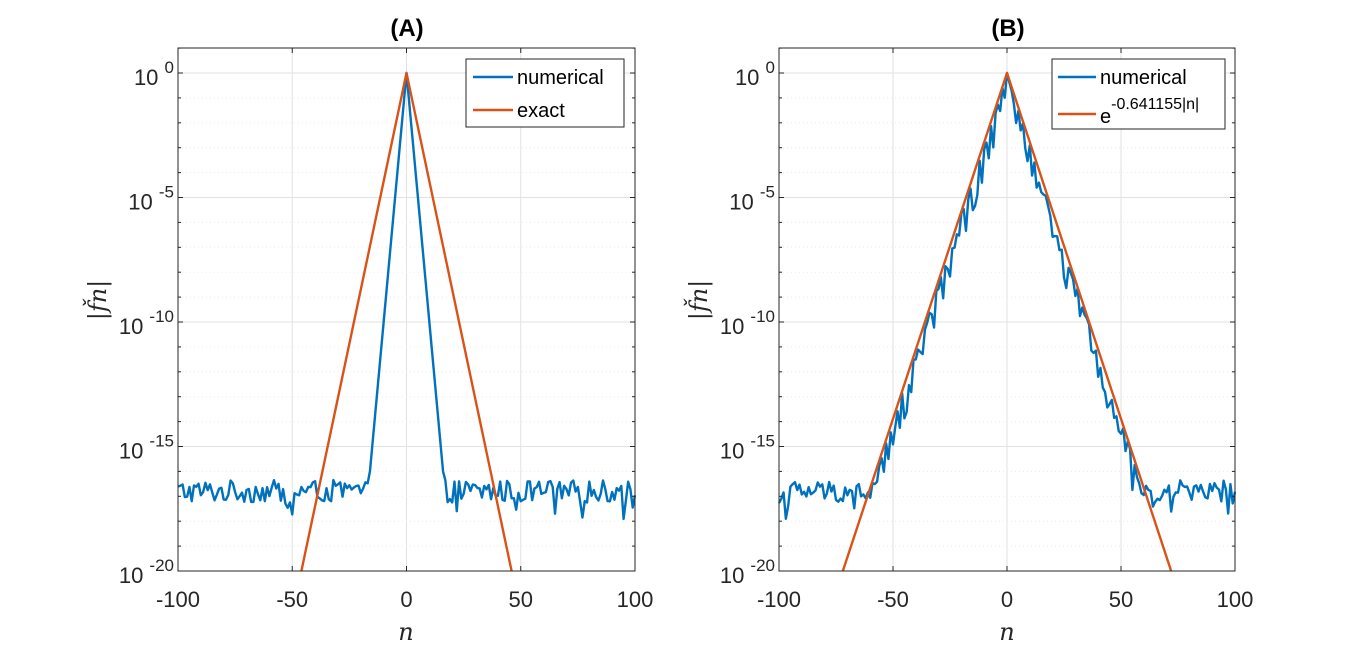 The height and width of the screenshot is (651, 1367). I want to click on legend-base: e, so click(1105, 117).